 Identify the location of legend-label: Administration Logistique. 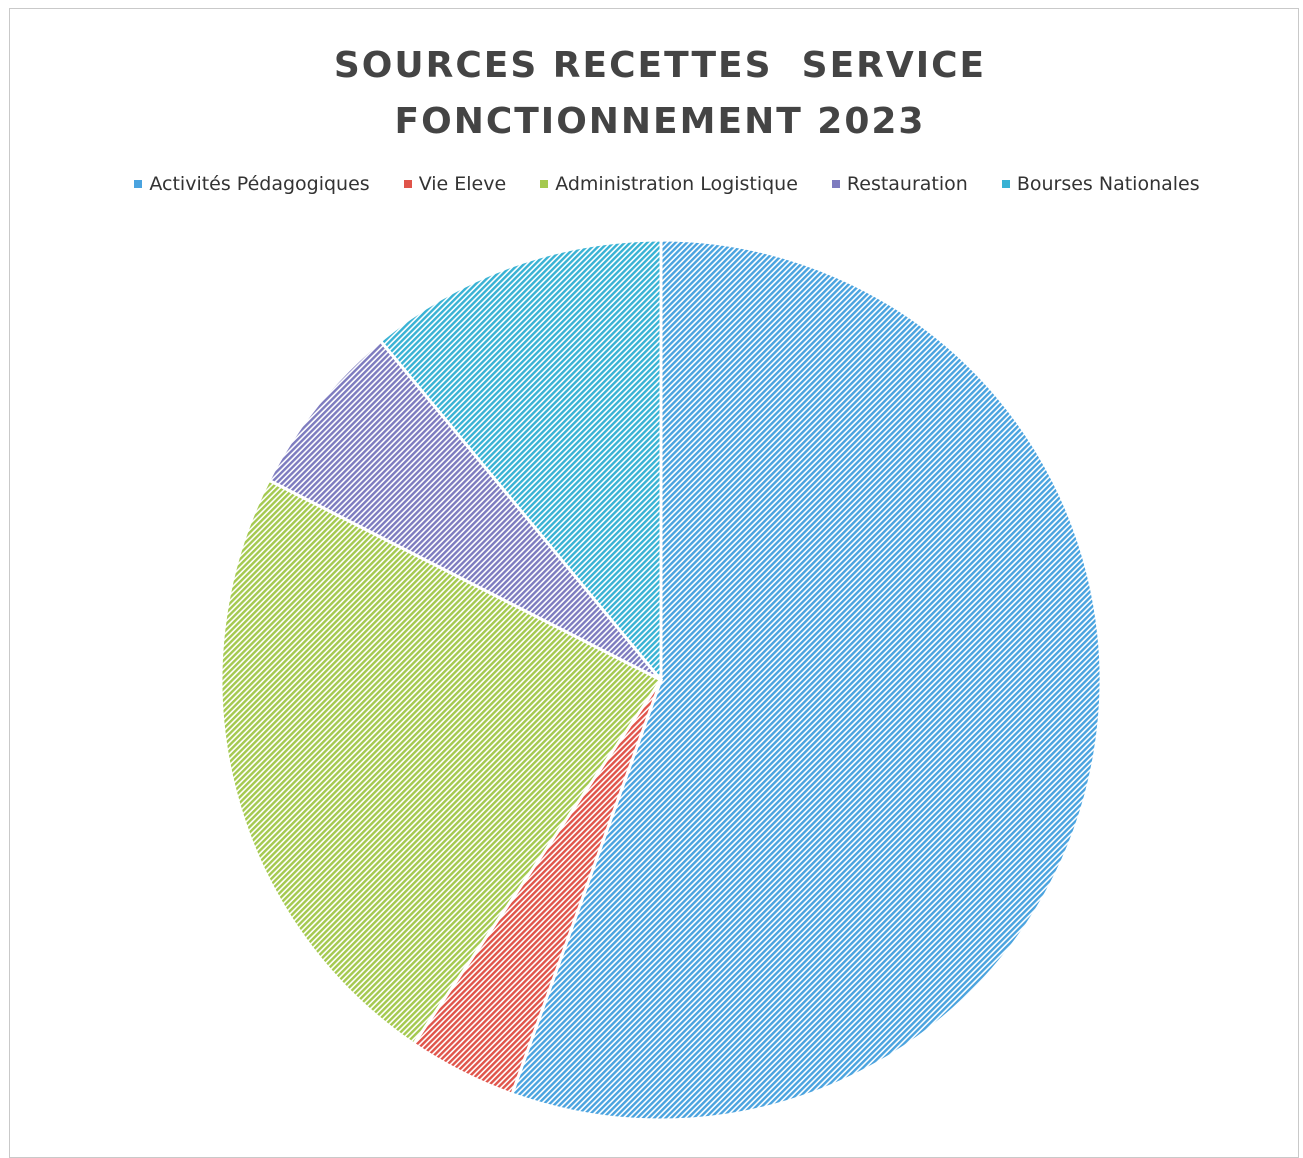
(676, 184).